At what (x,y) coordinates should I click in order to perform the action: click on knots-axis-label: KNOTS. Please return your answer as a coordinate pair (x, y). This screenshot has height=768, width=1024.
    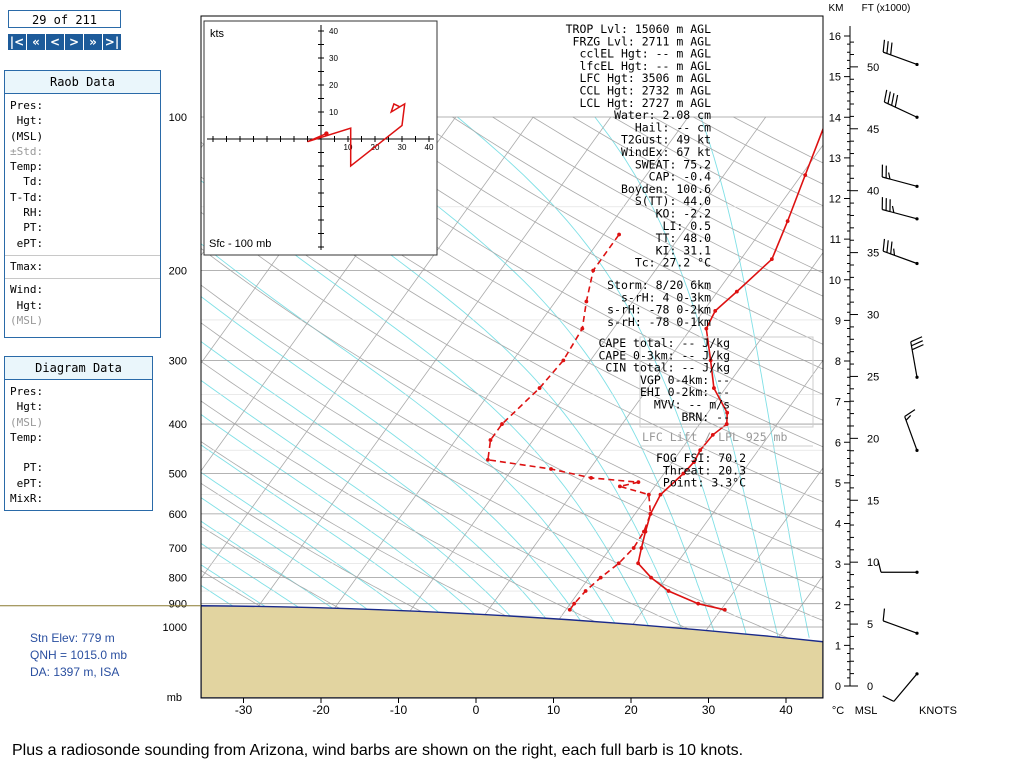
    Looking at the image, I should click on (938, 711).